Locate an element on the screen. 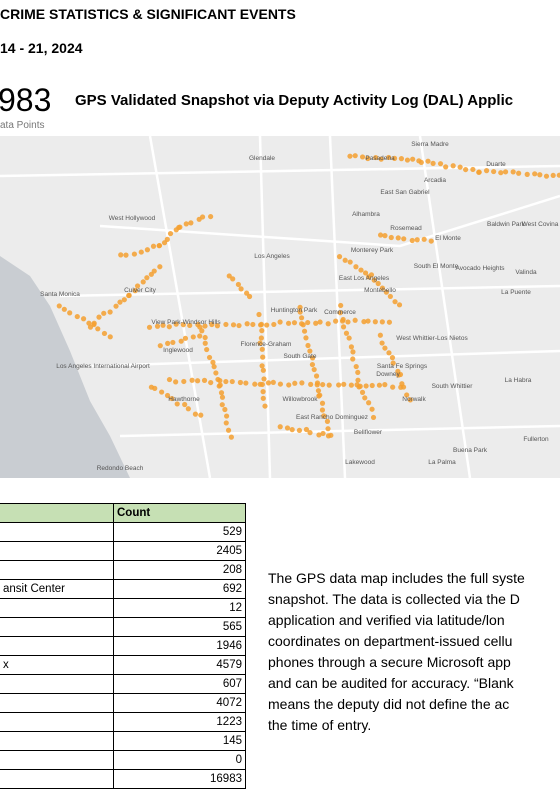  map-label: Los Angeles International Airport is located at coordinates (103, 366).